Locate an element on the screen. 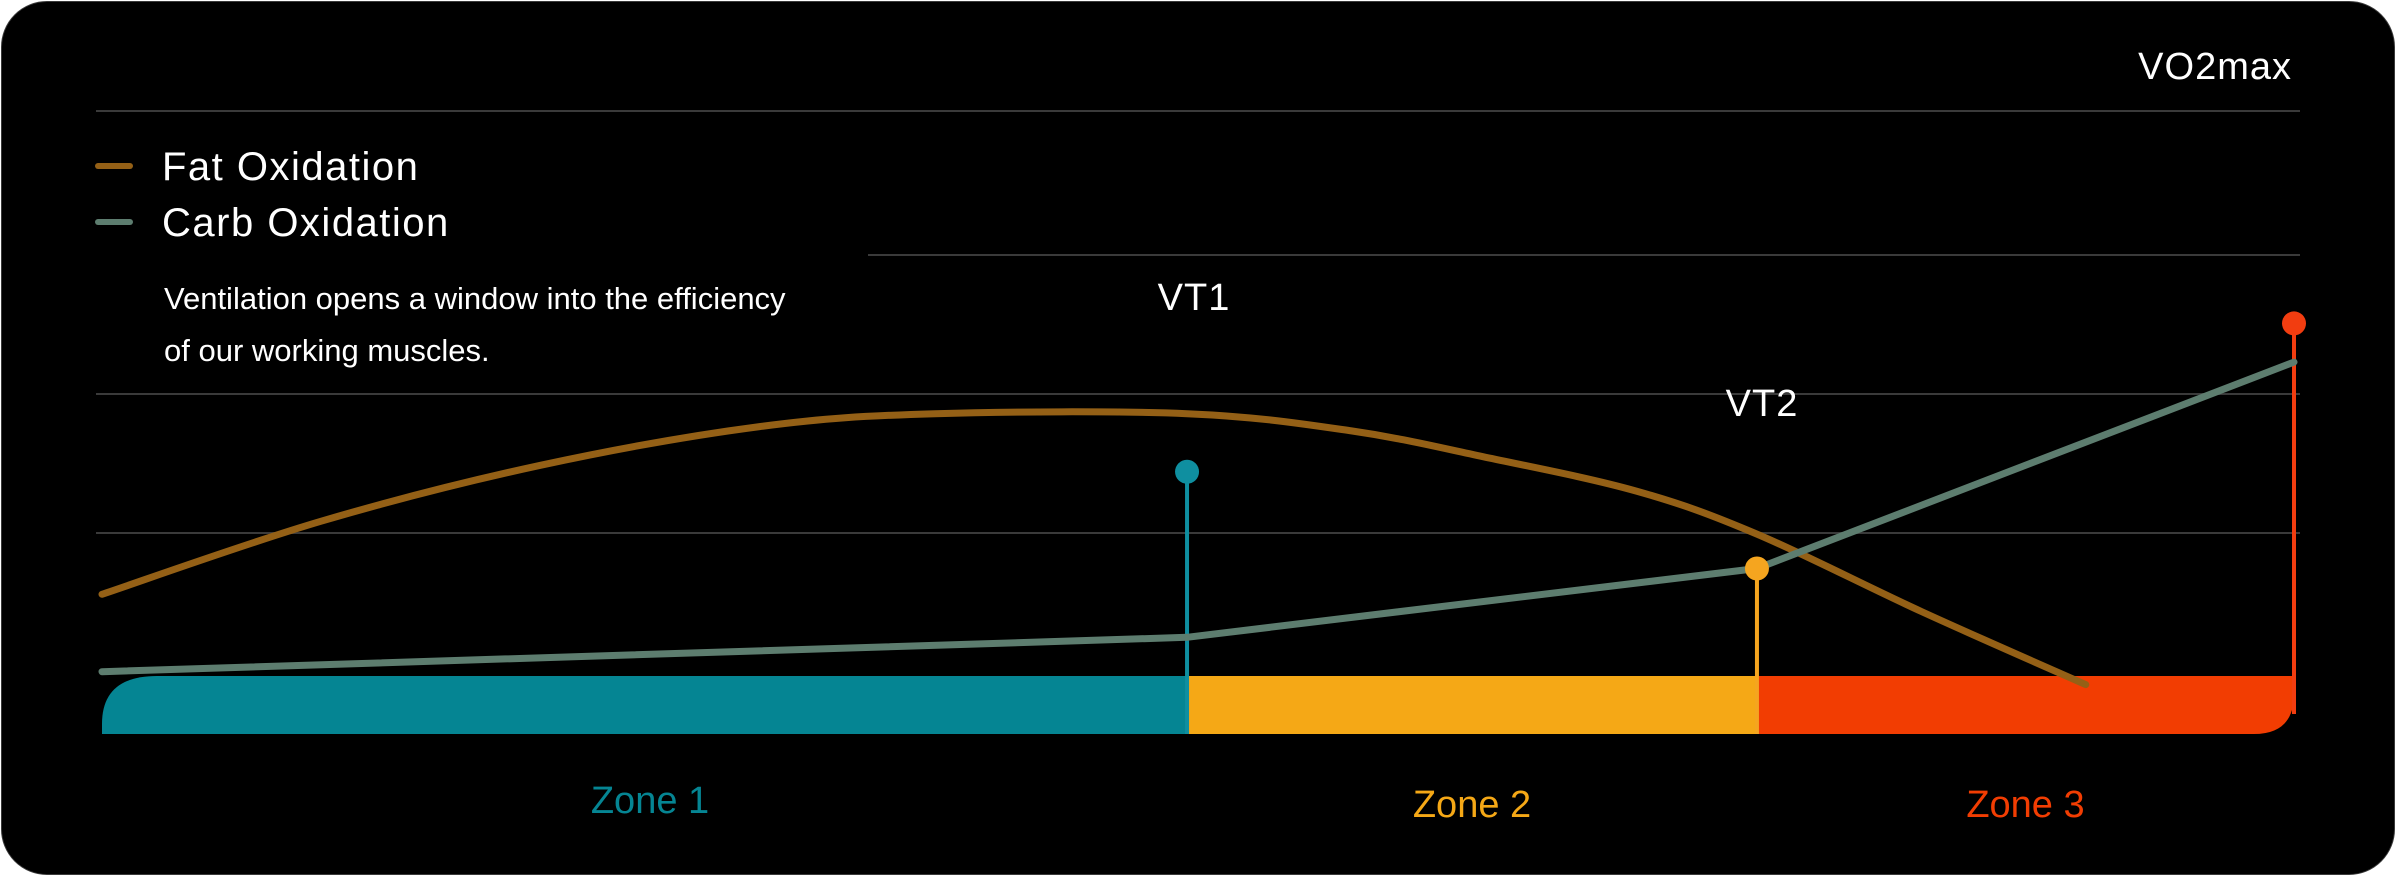 The width and height of the screenshot is (2396, 876). threshold-label-vt2: VT2 is located at coordinates (1762, 404).